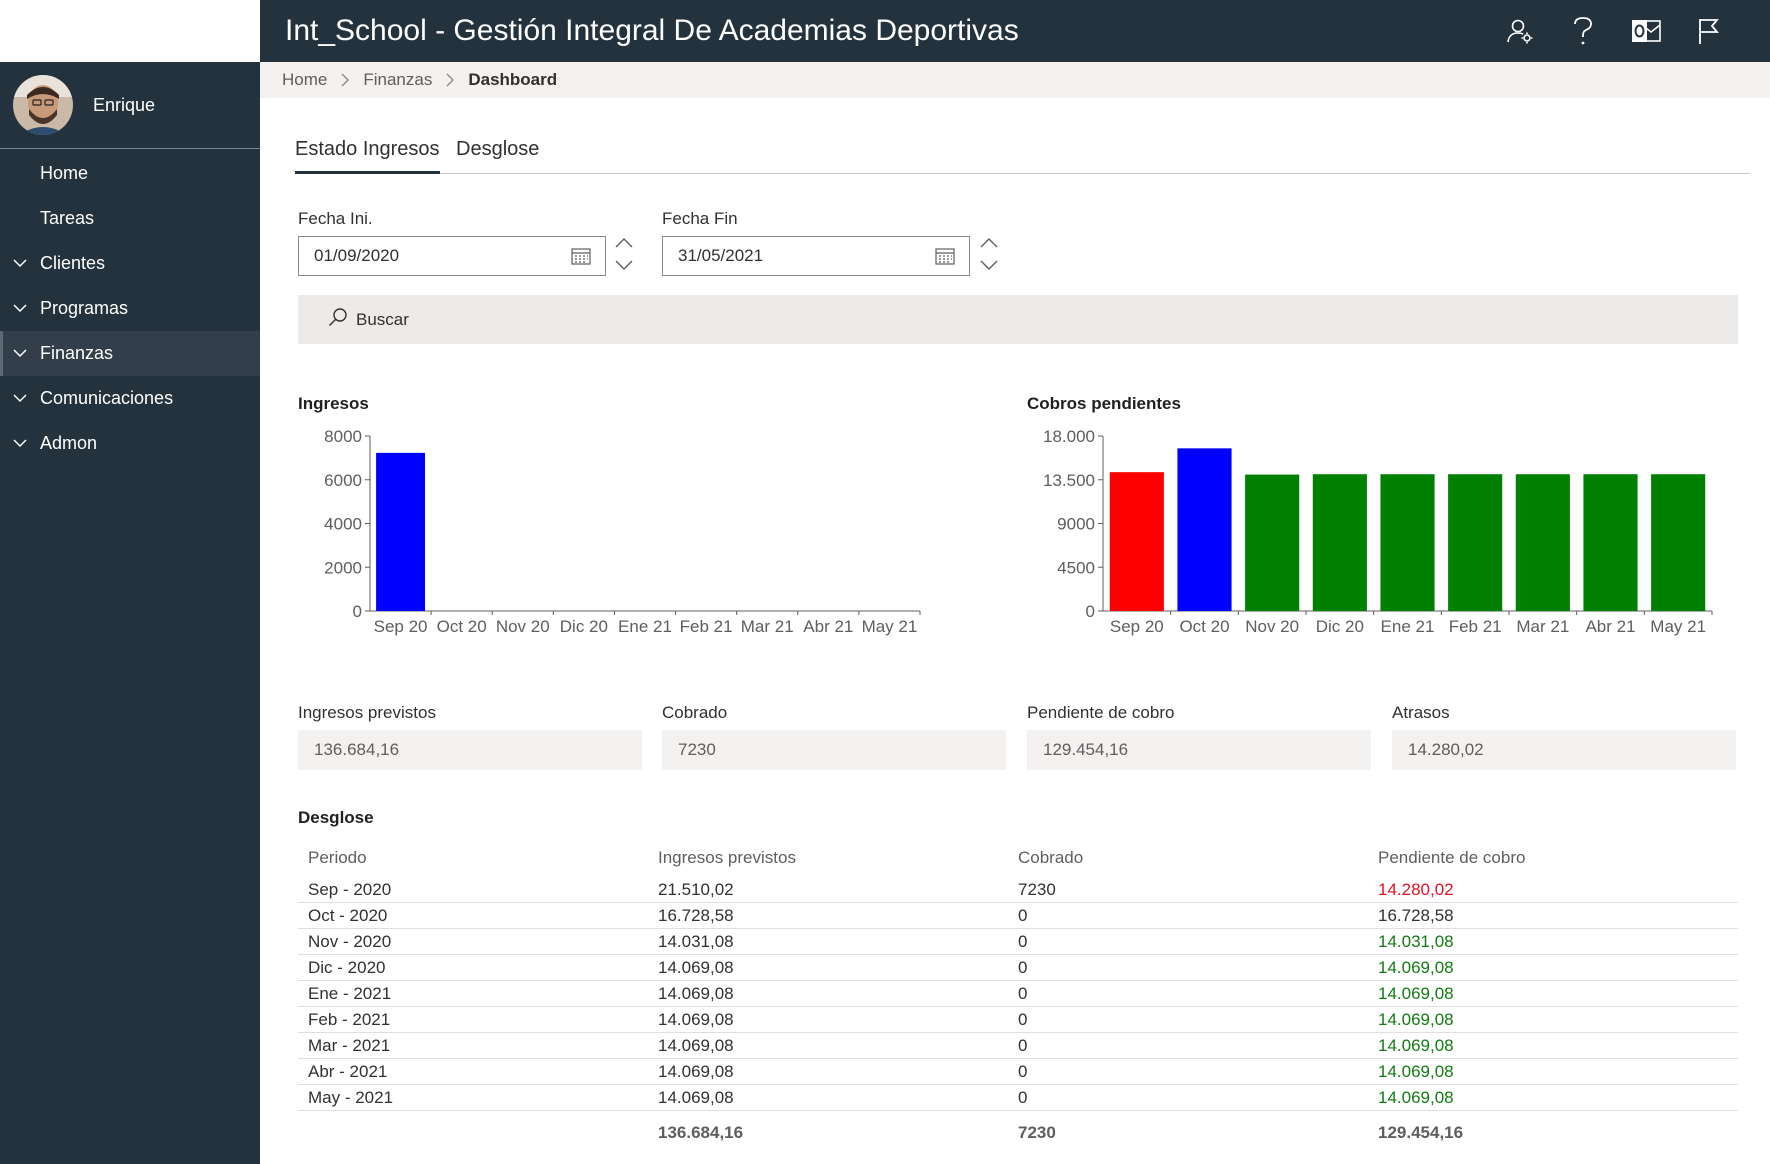 Image resolution: width=1770 pixels, height=1164 pixels. Describe the element at coordinates (1519, 31) in the screenshot. I see `people-settings-icon` at that location.